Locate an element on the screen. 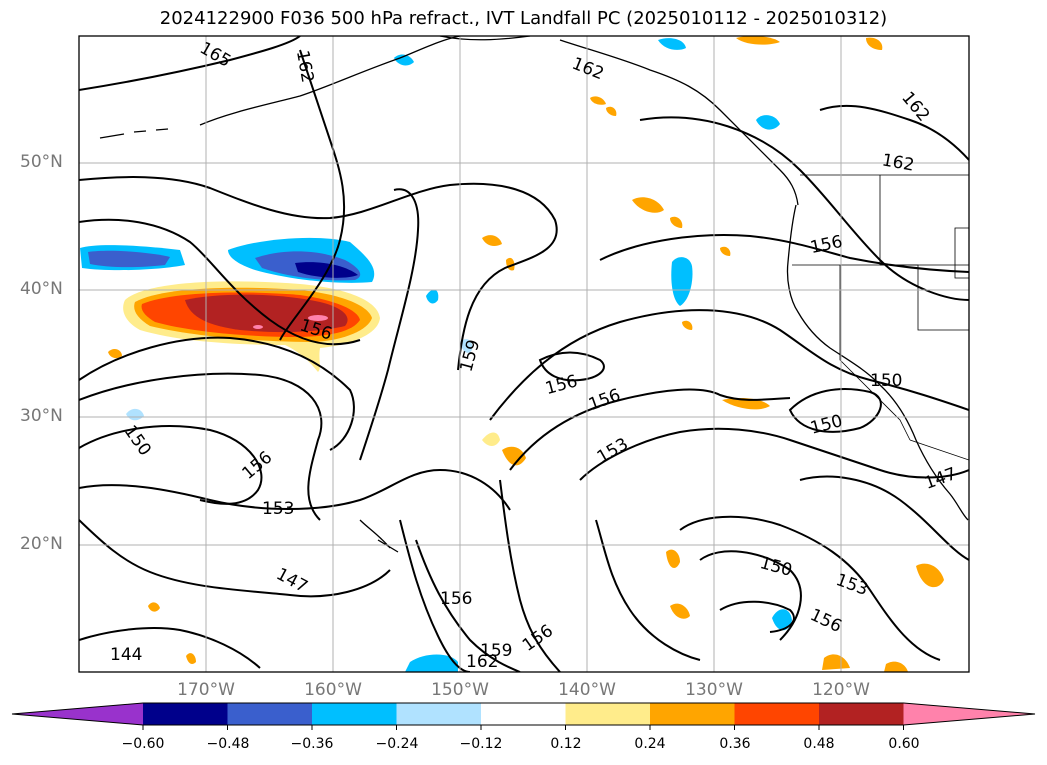 The width and height of the screenshot is (1047, 765). colorbar-tick-label: −0.12 is located at coordinates (481, 744).